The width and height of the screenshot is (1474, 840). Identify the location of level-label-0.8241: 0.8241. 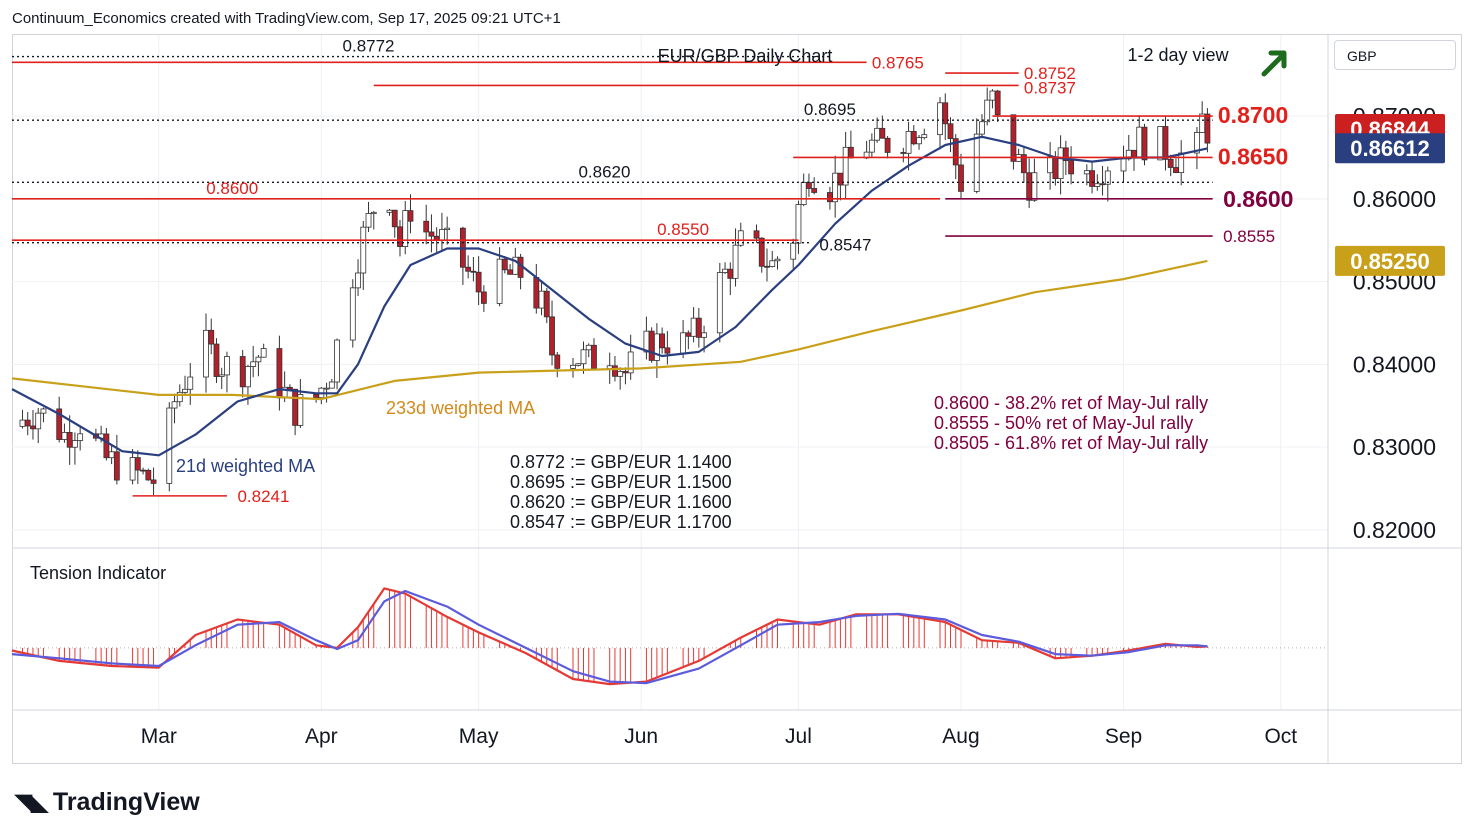
(263, 496).